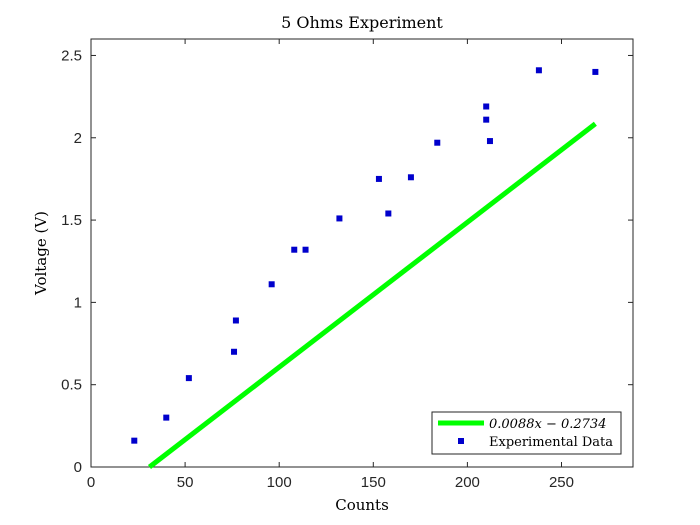 The width and height of the screenshot is (700, 525). I want to click on legend-data-label: Experimental Data, so click(551, 442).